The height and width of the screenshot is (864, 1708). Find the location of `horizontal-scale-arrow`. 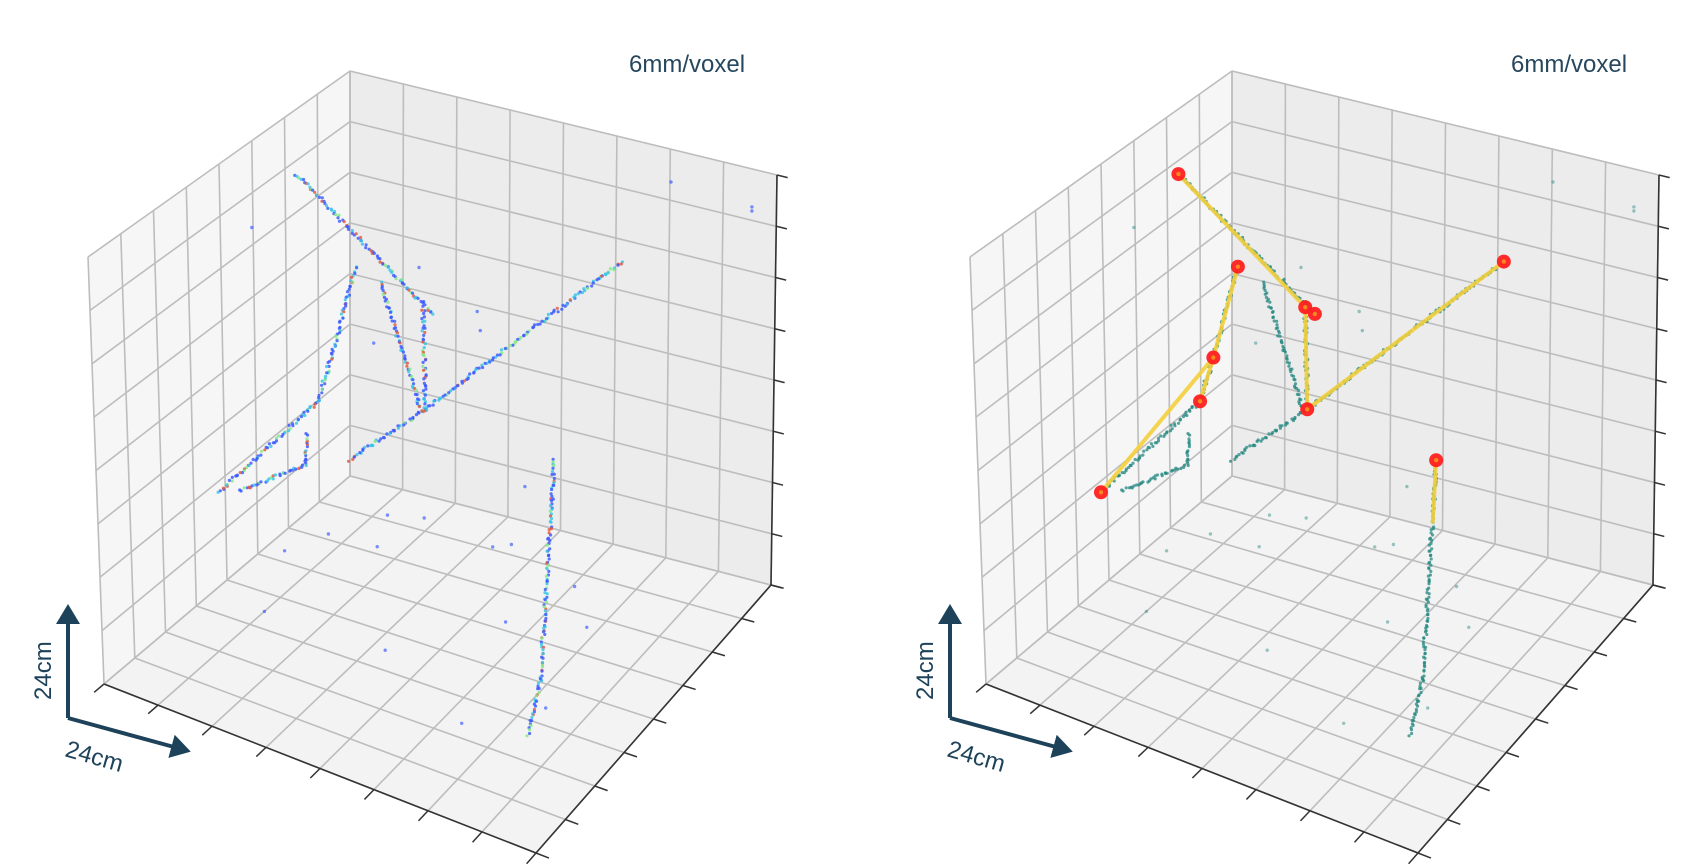

horizontal-scale-arrow is located at coordinates (1011, 737).